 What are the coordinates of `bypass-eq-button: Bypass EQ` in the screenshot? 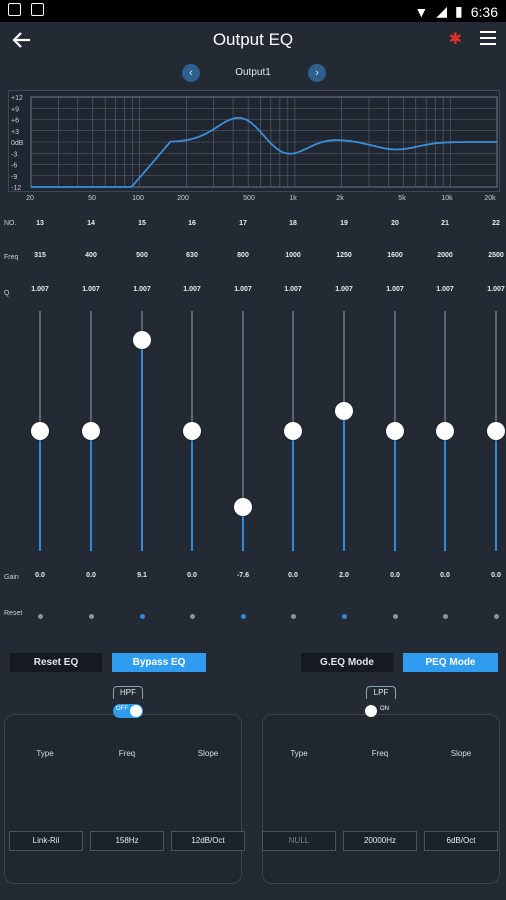 It's located at (159, 662).